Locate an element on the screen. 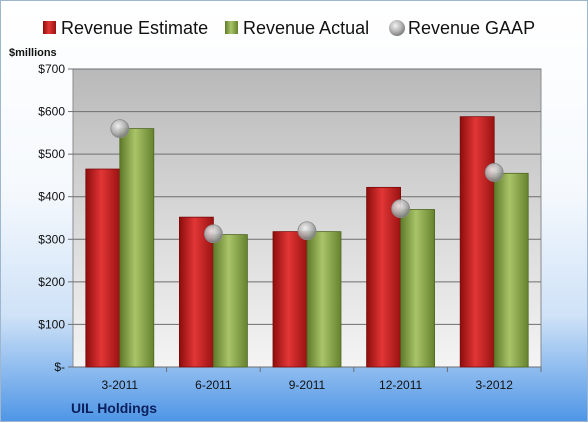 The height and width of the screenshot is (423, 588). y-tick-label: $400 is located at coordinates (51, 197).